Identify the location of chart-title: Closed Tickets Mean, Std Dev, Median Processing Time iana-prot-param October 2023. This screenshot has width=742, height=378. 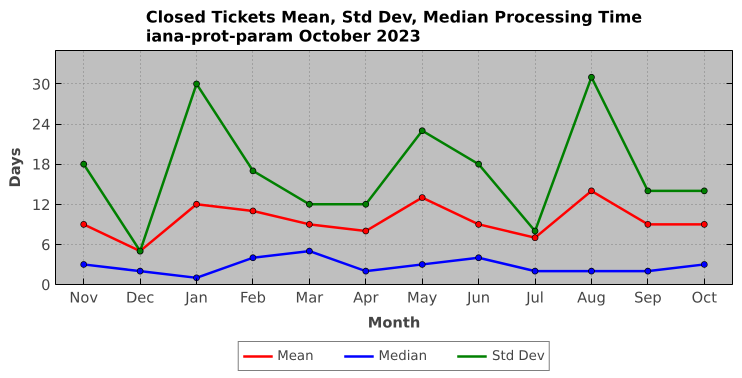
(394, 27).